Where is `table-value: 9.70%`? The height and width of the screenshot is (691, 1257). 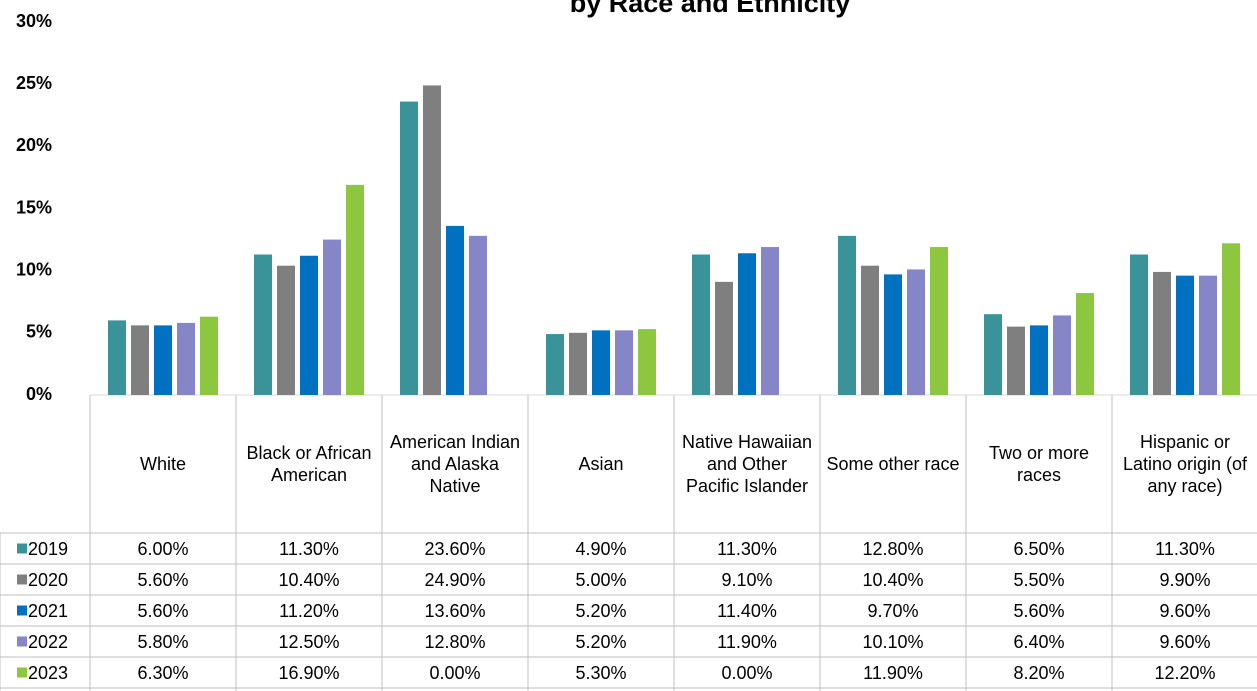
table-value: 9.70% is located at coordinates (893, 610).